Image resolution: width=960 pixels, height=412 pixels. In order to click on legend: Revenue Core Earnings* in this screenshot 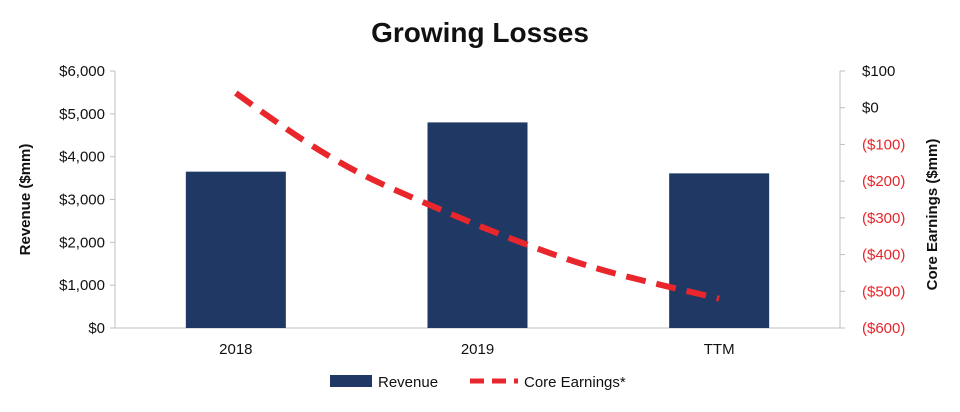, I will do `click(478, 382)`.